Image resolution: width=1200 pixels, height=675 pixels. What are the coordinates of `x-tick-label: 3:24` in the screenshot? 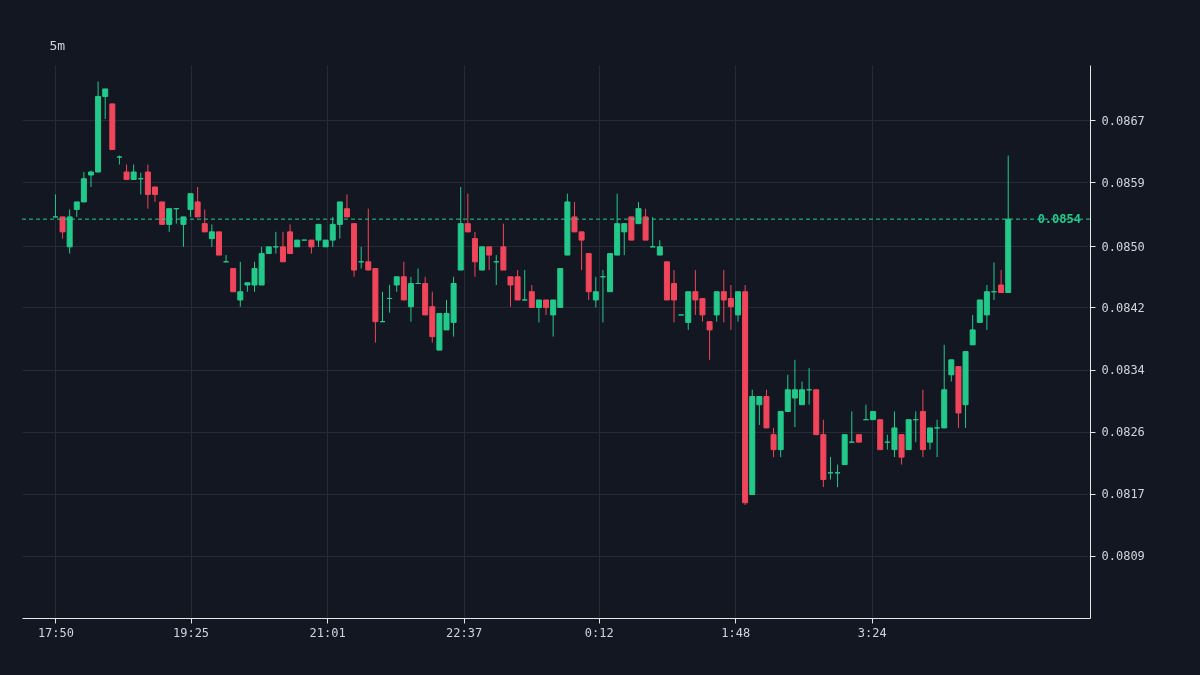 It's located at (872, 632).